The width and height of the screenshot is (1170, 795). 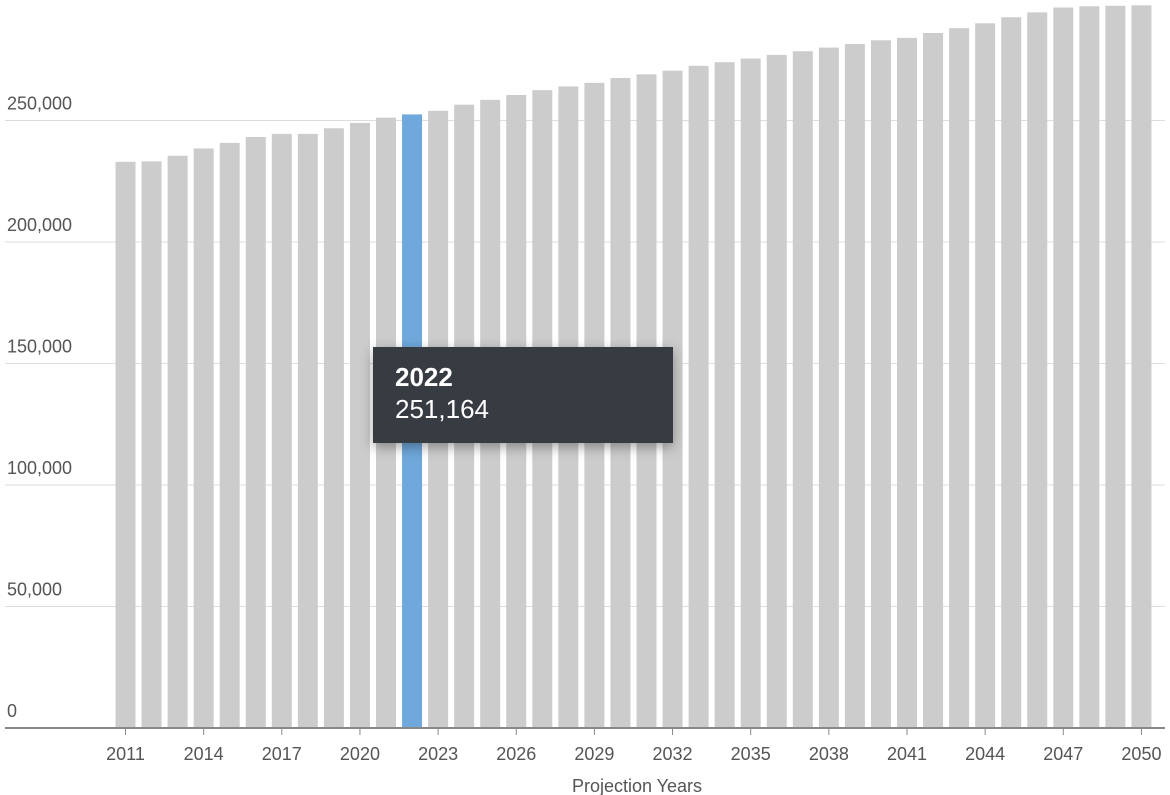 I want to click on tooltip-value: 251,164, so click(x=442, y=409).